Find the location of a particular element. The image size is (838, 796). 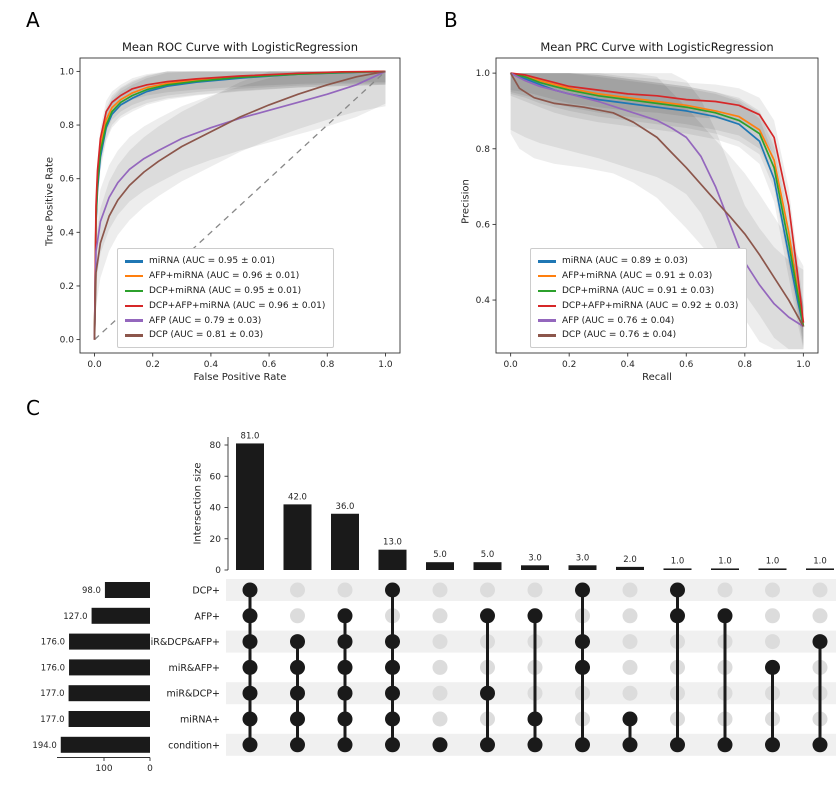

legend-label: miRNA (AUC = 0.95 ± 0.01) is located at coordinates (212, 261).